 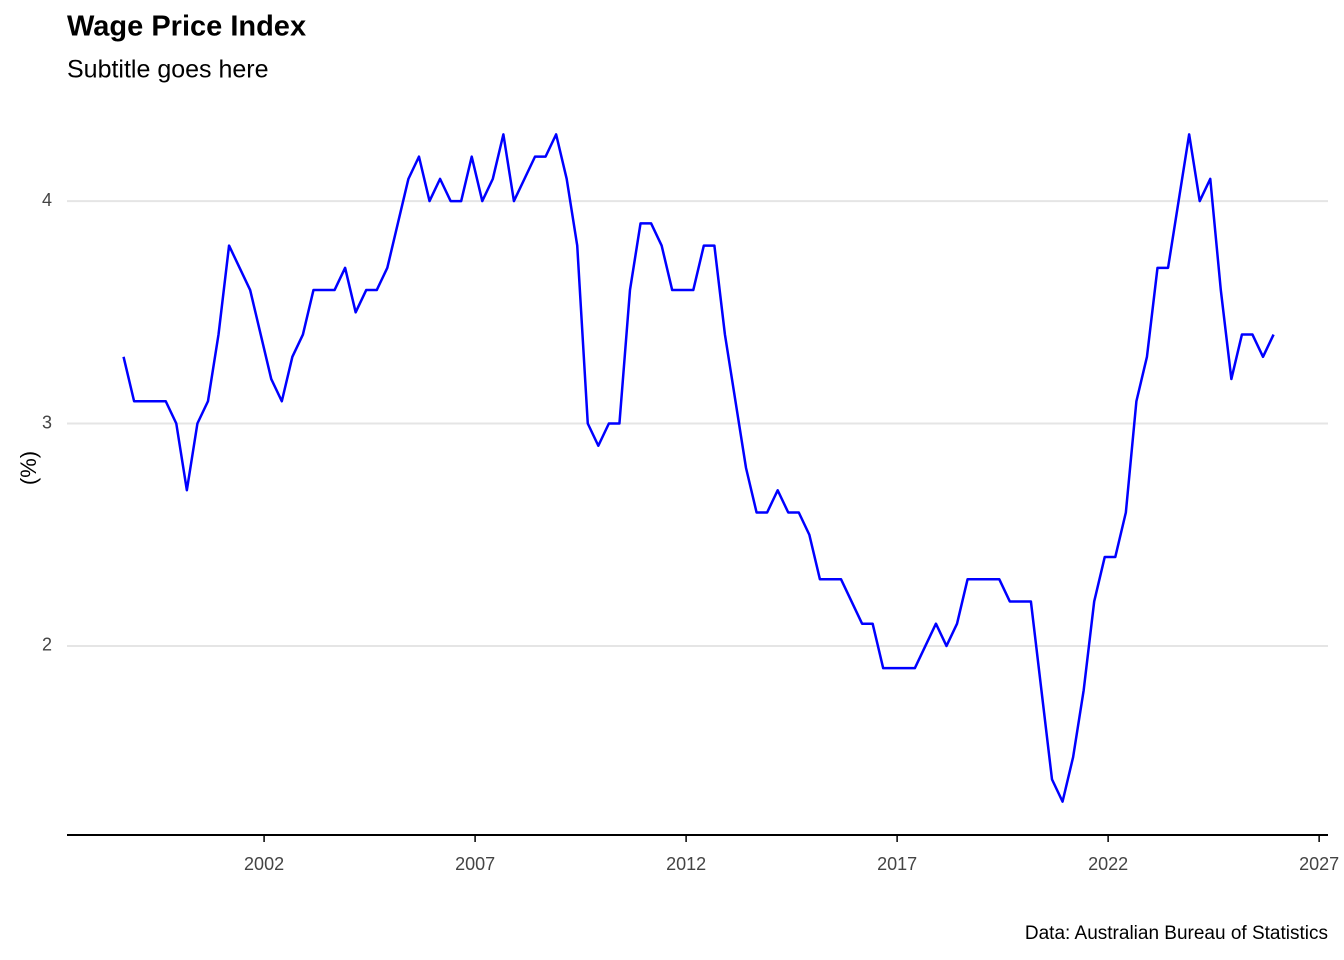 What do you see at coordinates (1176, 933) in the screenshot?
I see `caption: Data: Australian Bureau of Statistics` at bounding box center [1176, 933].